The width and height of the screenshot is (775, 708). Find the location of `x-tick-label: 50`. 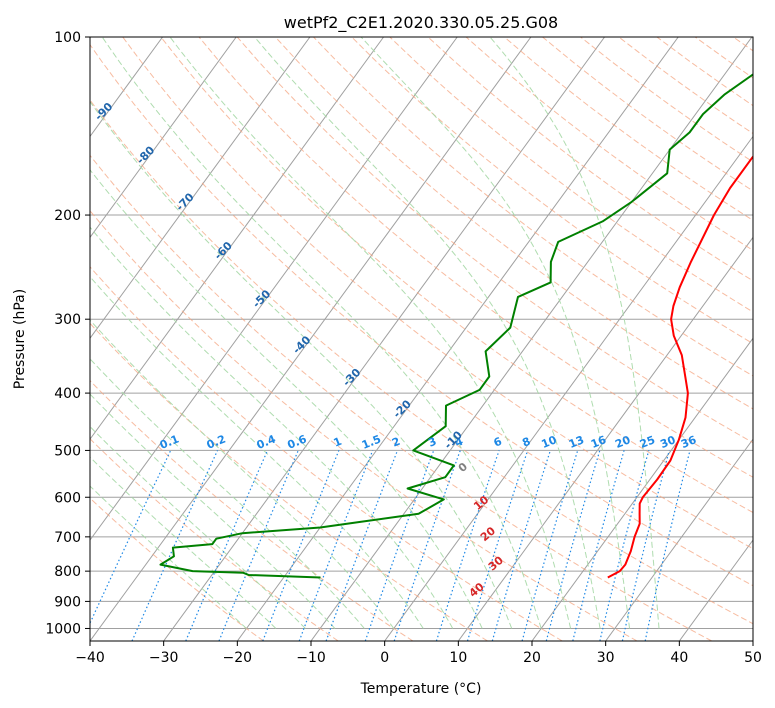

x-tick-label: 50 is located at coordinates (753, 658).